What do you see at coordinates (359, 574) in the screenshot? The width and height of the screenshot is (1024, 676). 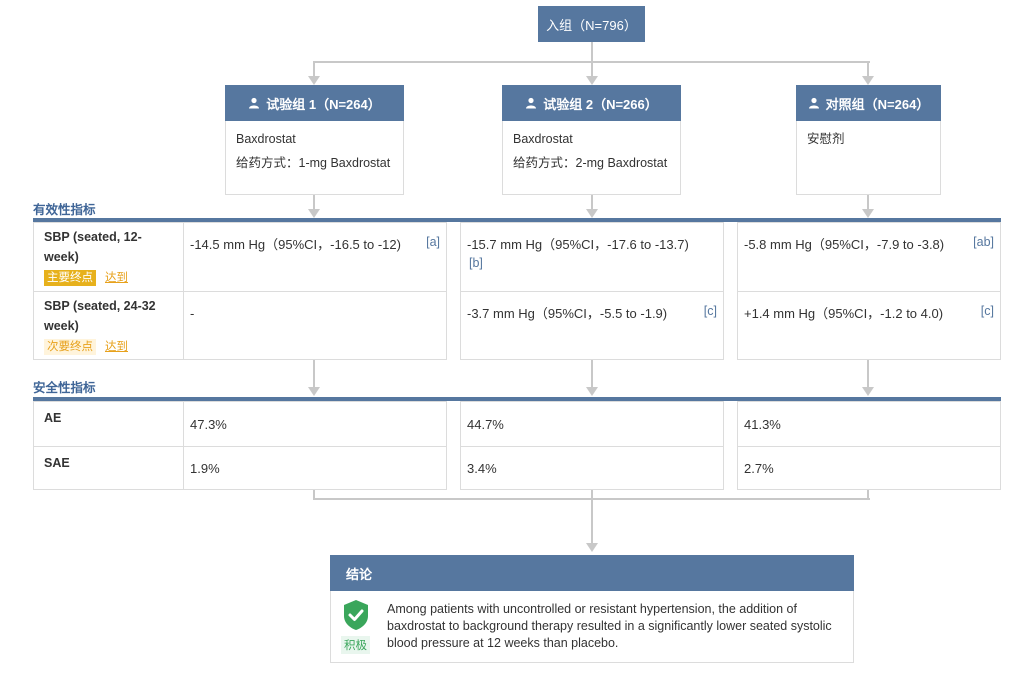 I see `conclusion-title: 结论` at bounding box center [359, 574].